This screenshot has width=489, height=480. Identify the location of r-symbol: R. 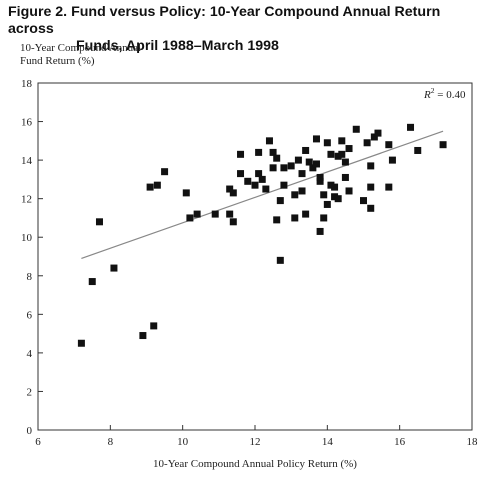
(427, 95).